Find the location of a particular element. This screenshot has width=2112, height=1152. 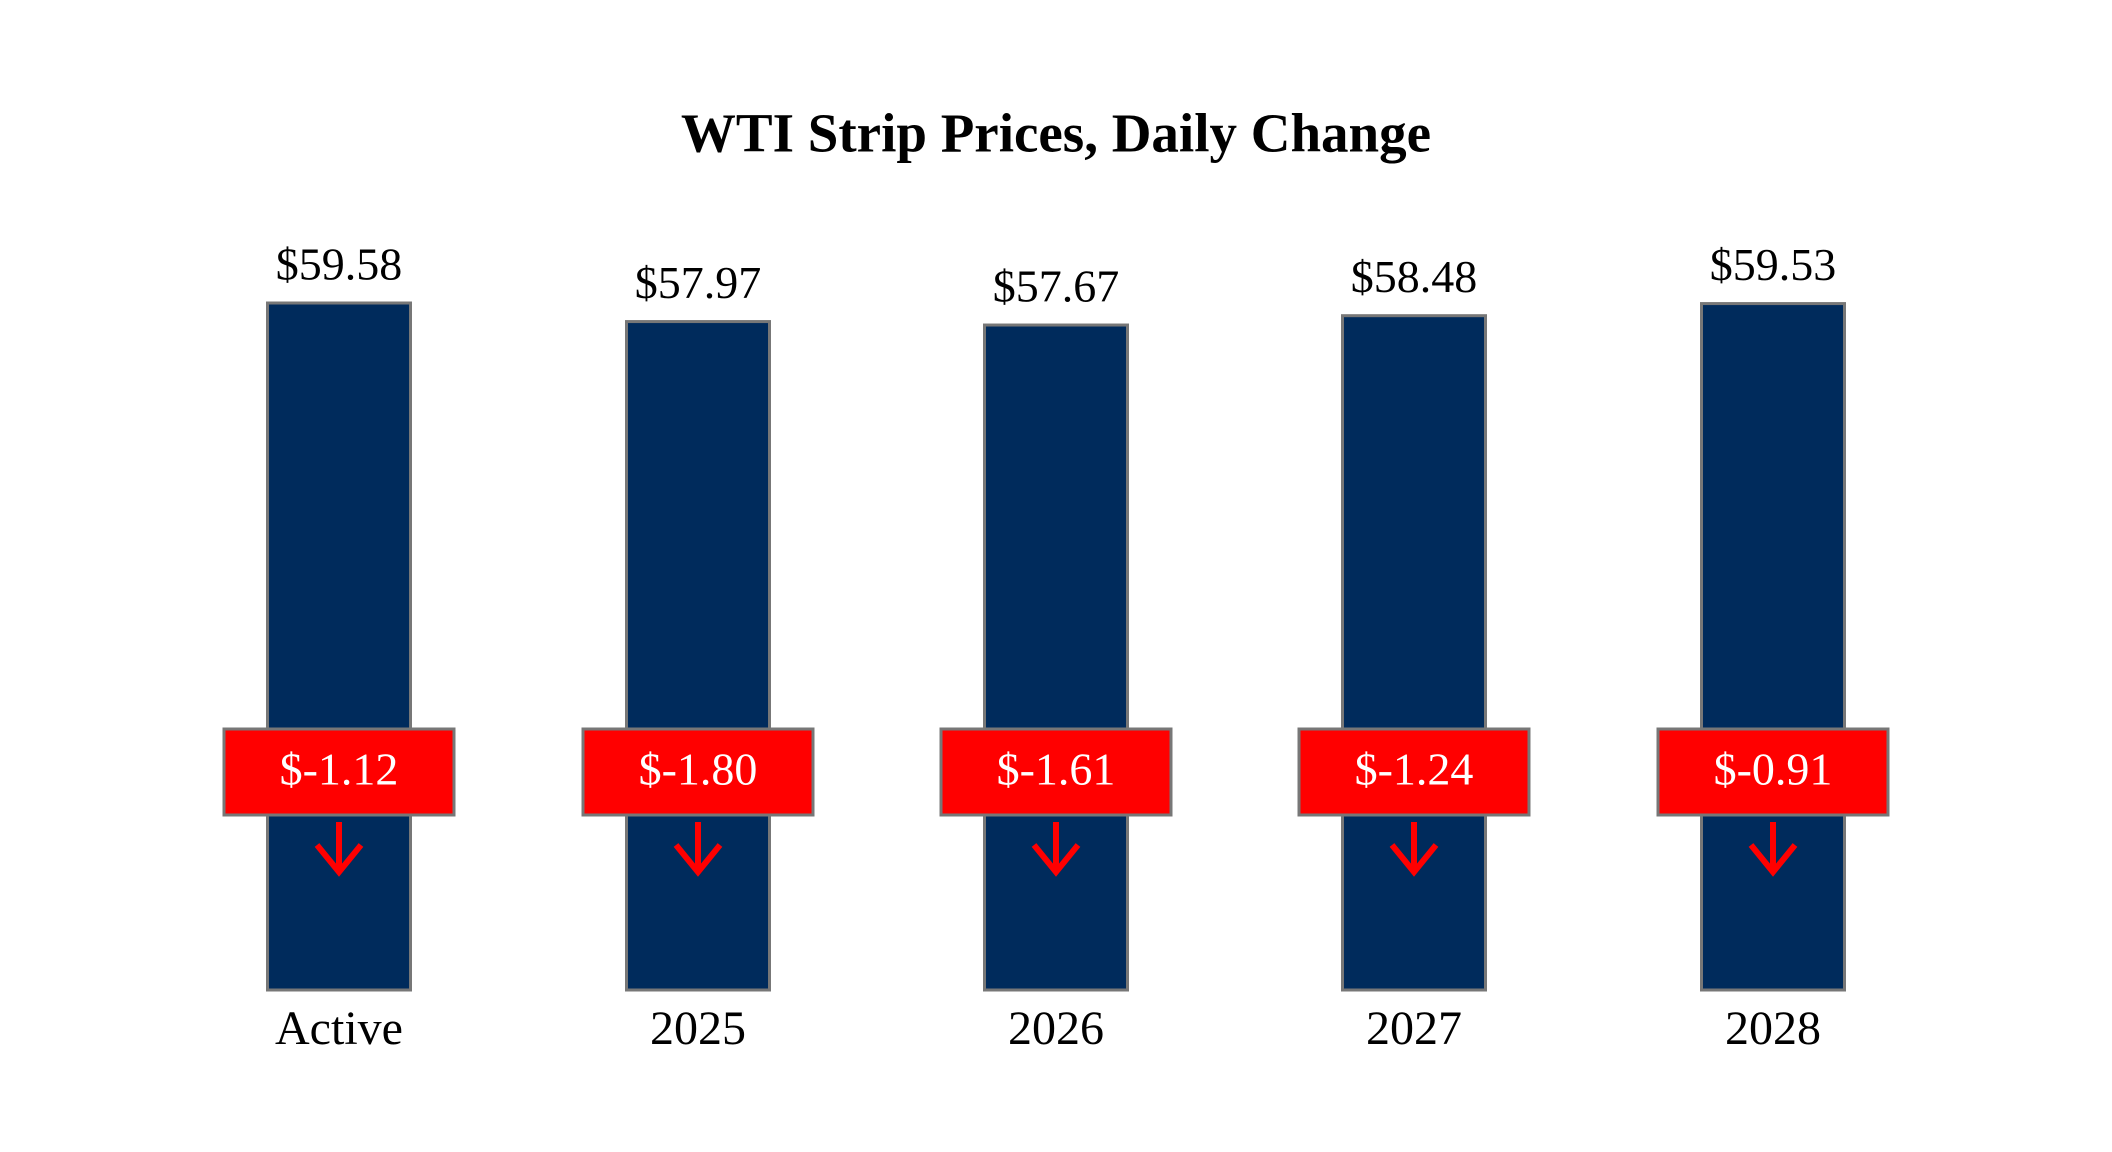

x-tick-label: 2025 is located at coordinates (698, 1028).